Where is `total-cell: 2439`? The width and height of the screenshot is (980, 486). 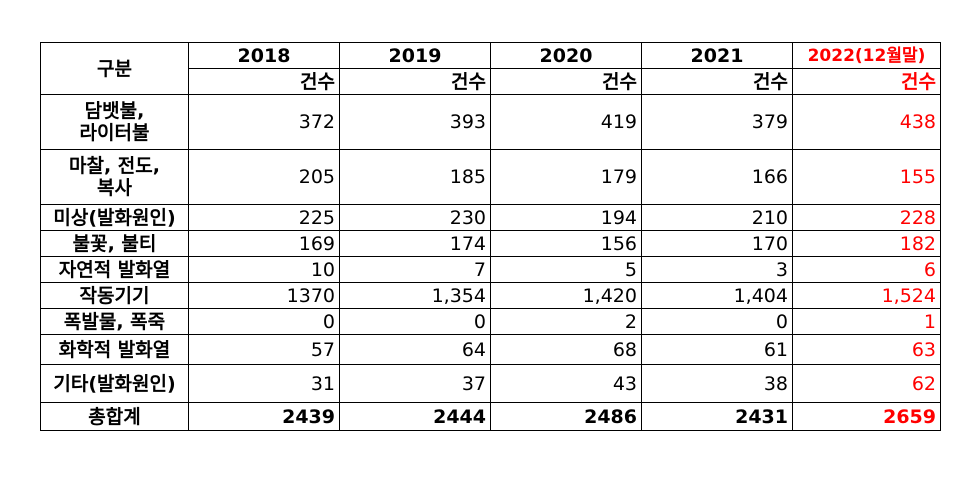 total-cell: 2439 is located at coordinates (264, 416).